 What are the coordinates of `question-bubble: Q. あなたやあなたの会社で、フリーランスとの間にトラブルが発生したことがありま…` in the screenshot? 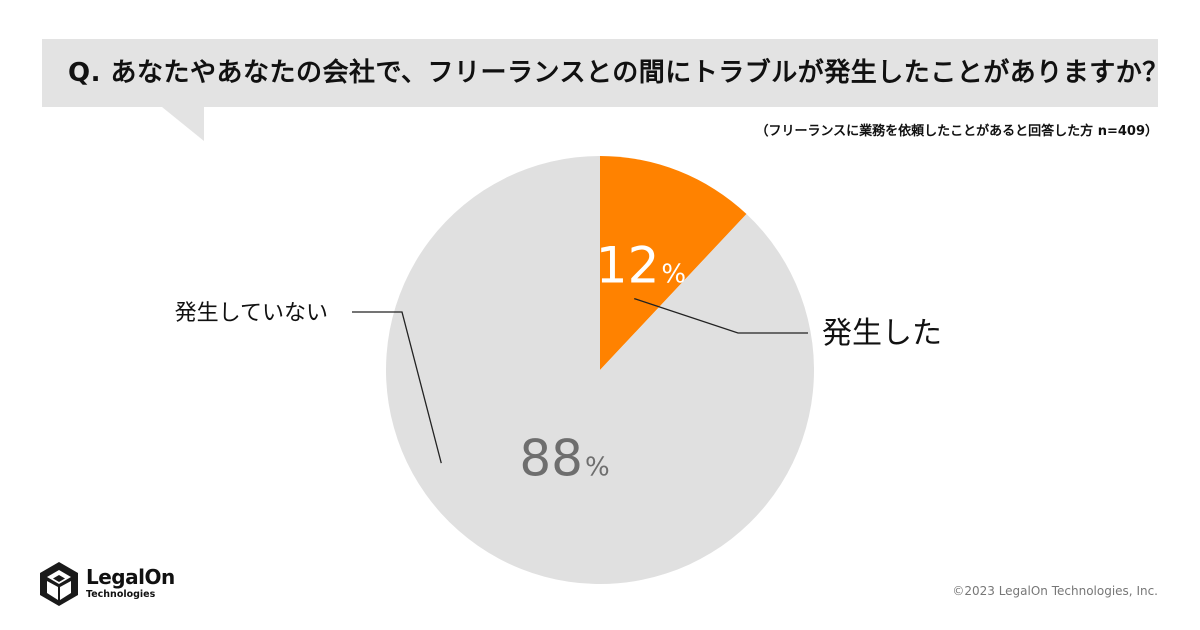 It's located at (605, 73).